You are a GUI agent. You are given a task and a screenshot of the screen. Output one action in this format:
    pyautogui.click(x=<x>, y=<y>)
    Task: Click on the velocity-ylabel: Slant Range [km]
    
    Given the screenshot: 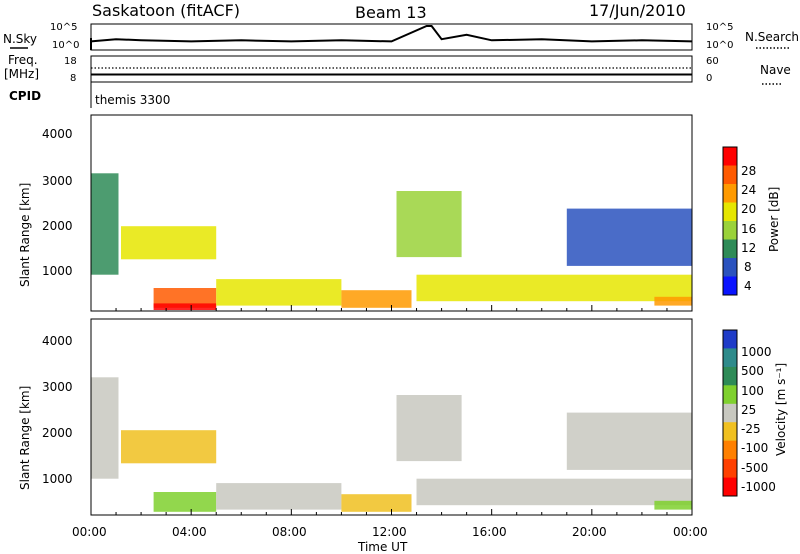 What is the action you would take?
    pyautogui.click(x=25, y=438)
    